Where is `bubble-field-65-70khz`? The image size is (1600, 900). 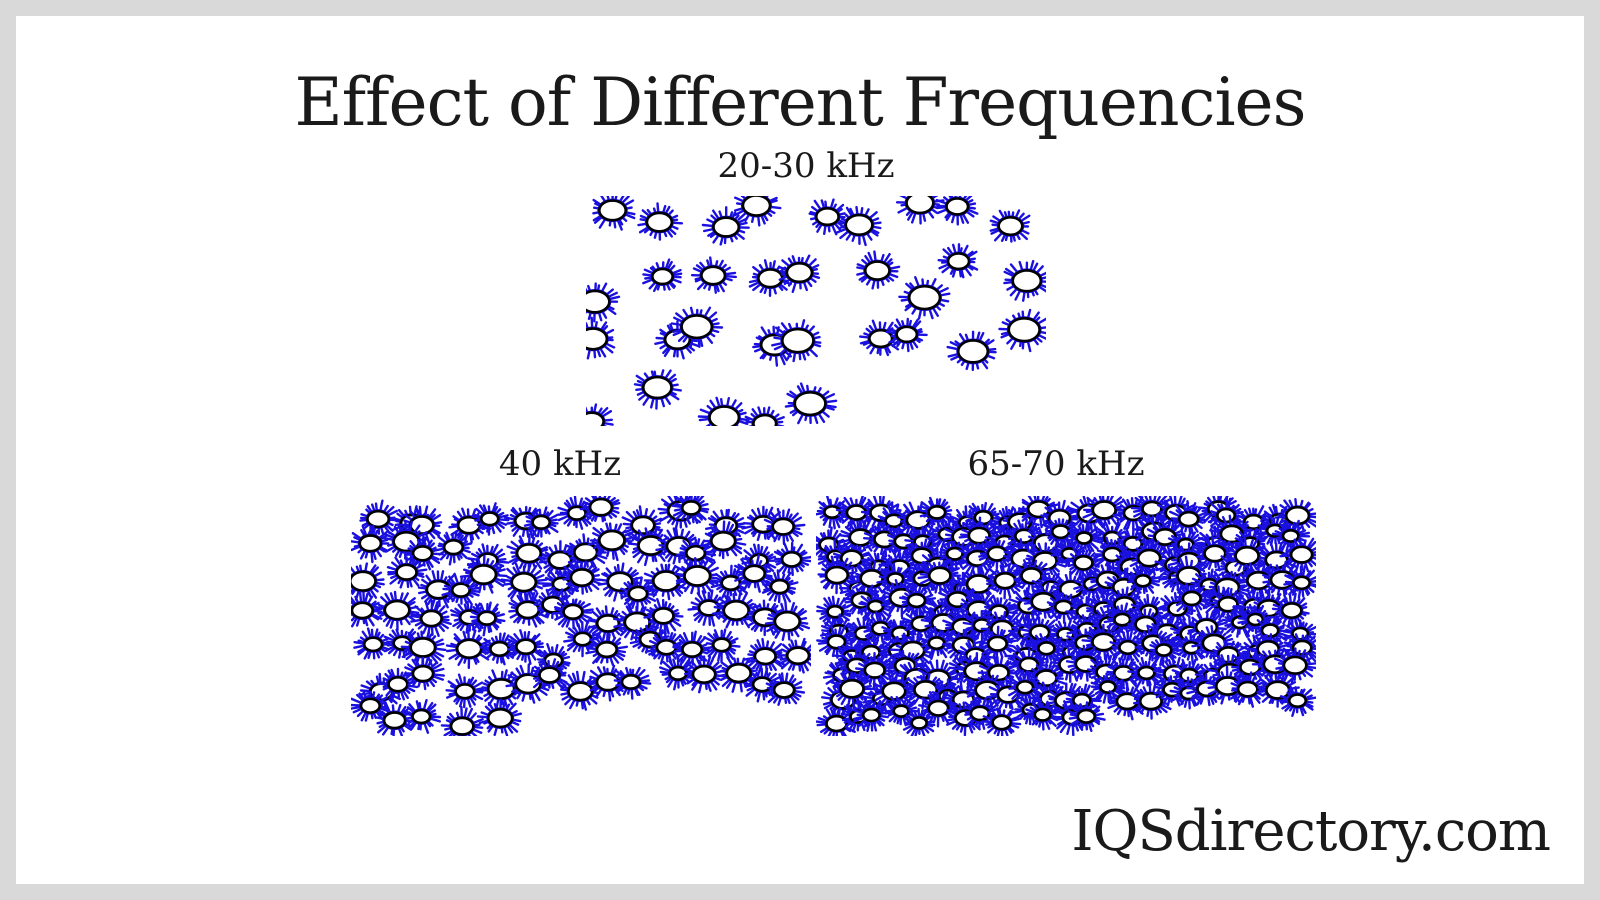 bubble-field-65-70khz is located at coordinates (1066, 616).